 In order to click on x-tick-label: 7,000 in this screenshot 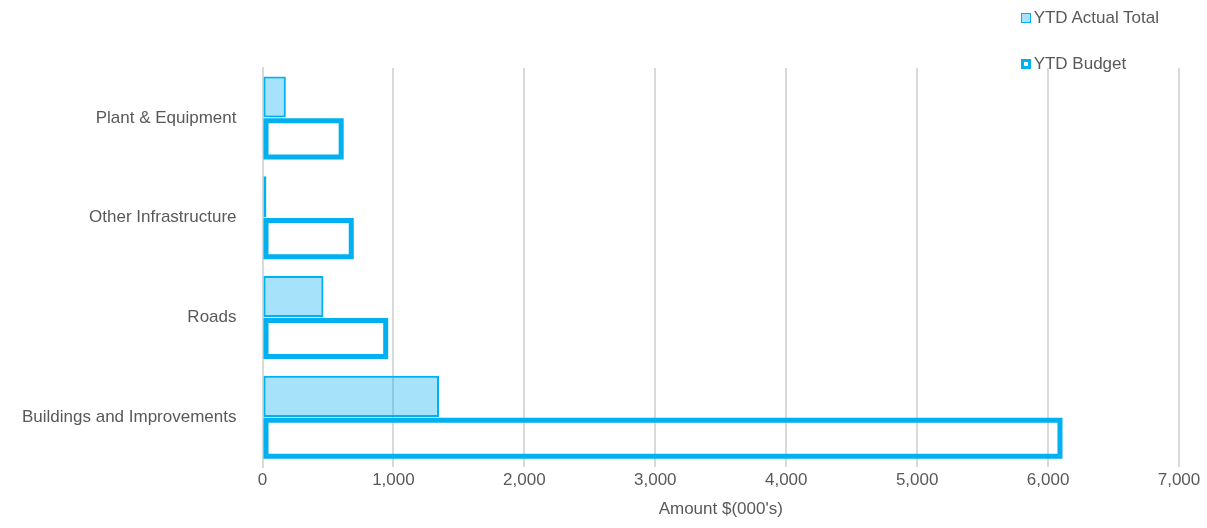, I will do `click(1179, 480)`.